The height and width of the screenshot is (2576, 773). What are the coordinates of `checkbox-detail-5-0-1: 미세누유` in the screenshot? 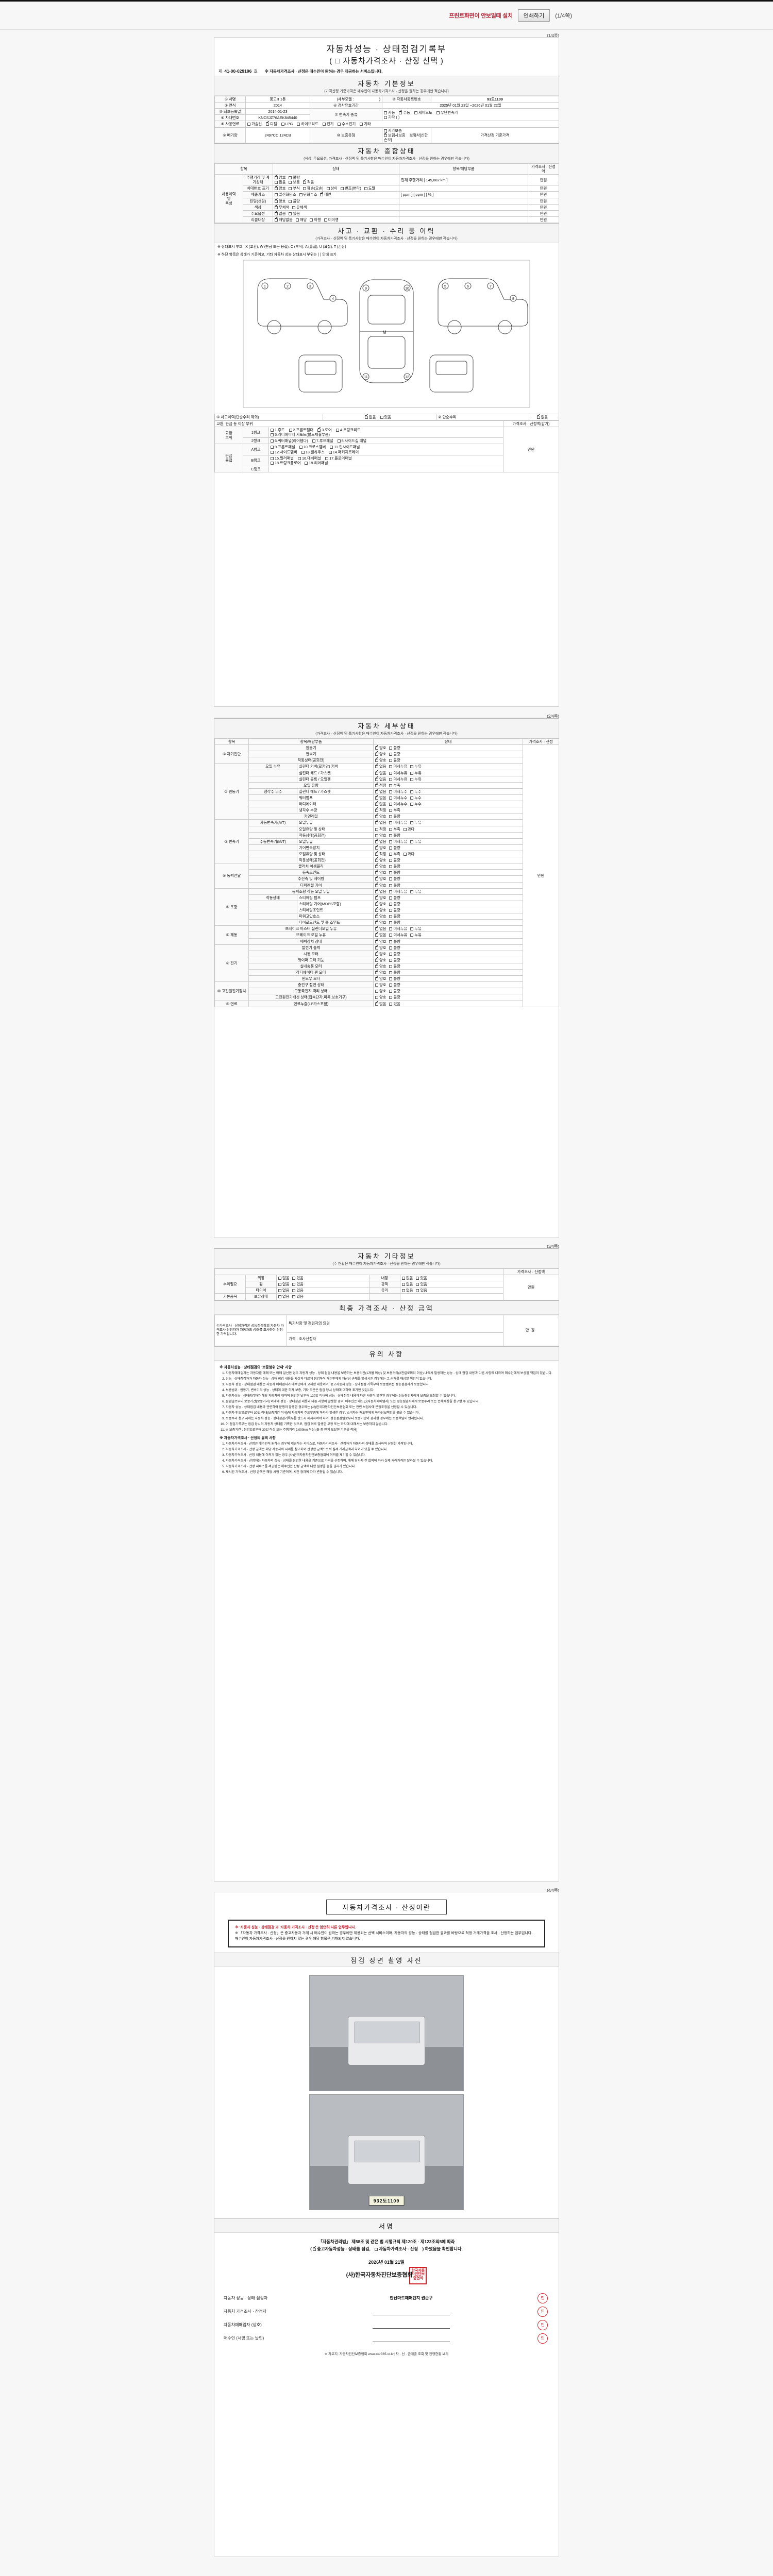 It's located at (398, 928).